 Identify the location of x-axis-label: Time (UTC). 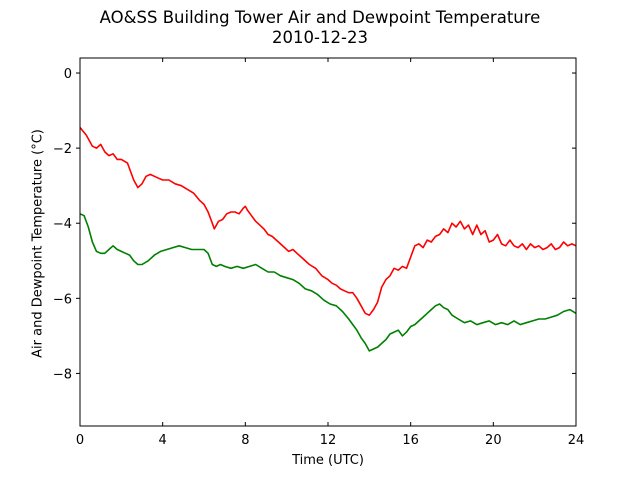
(328, 460).